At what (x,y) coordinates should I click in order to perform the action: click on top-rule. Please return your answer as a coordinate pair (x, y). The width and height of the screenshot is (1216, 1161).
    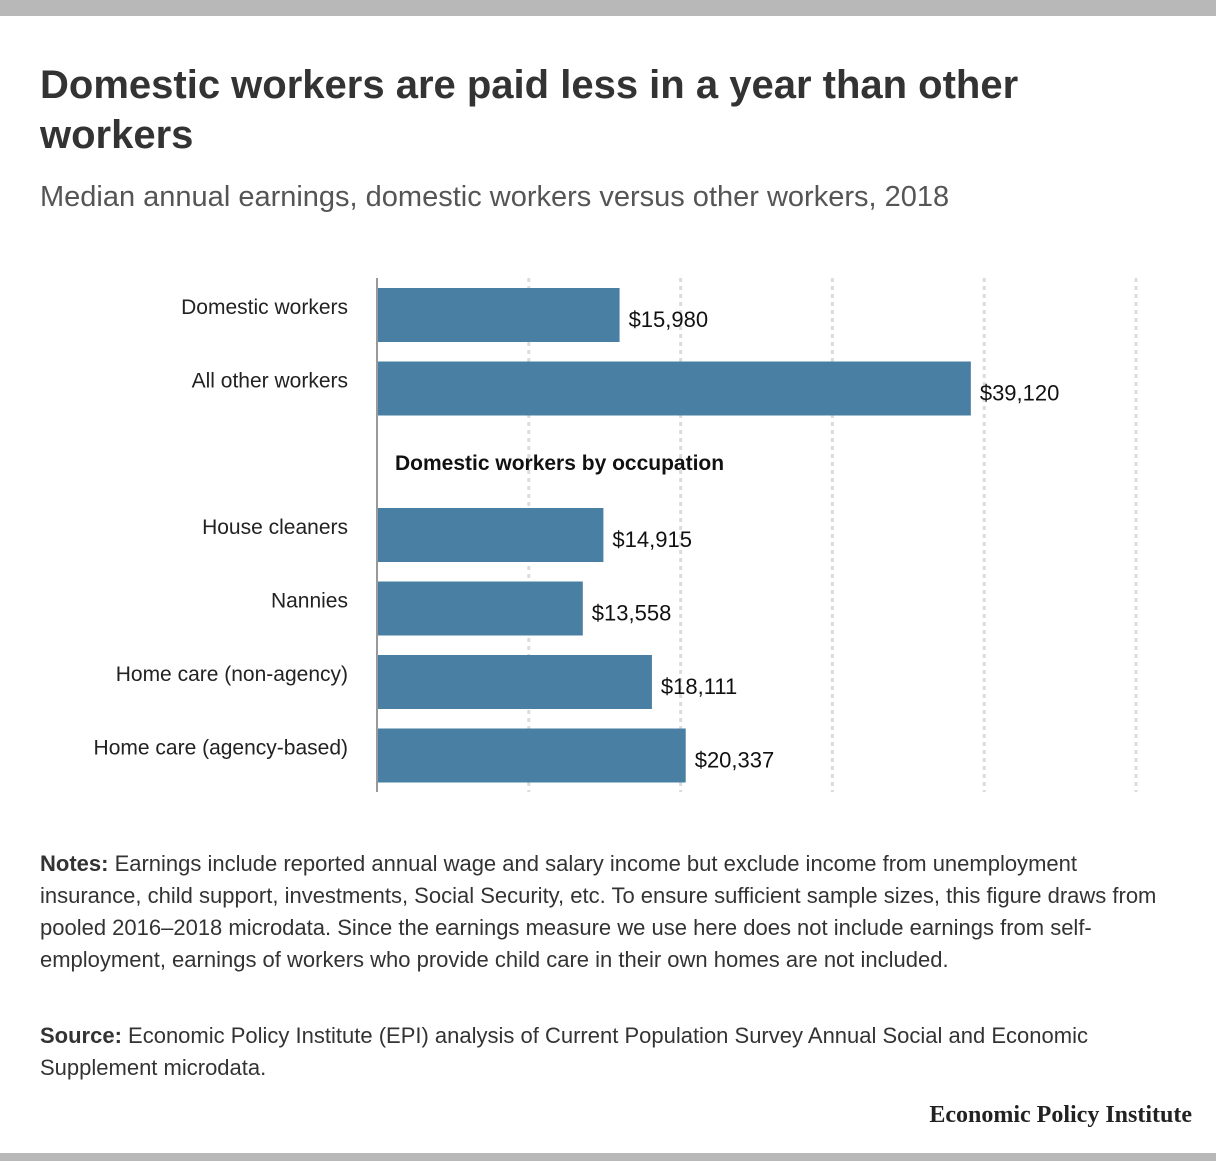
    Looking at the image, I should click on (608, 8).